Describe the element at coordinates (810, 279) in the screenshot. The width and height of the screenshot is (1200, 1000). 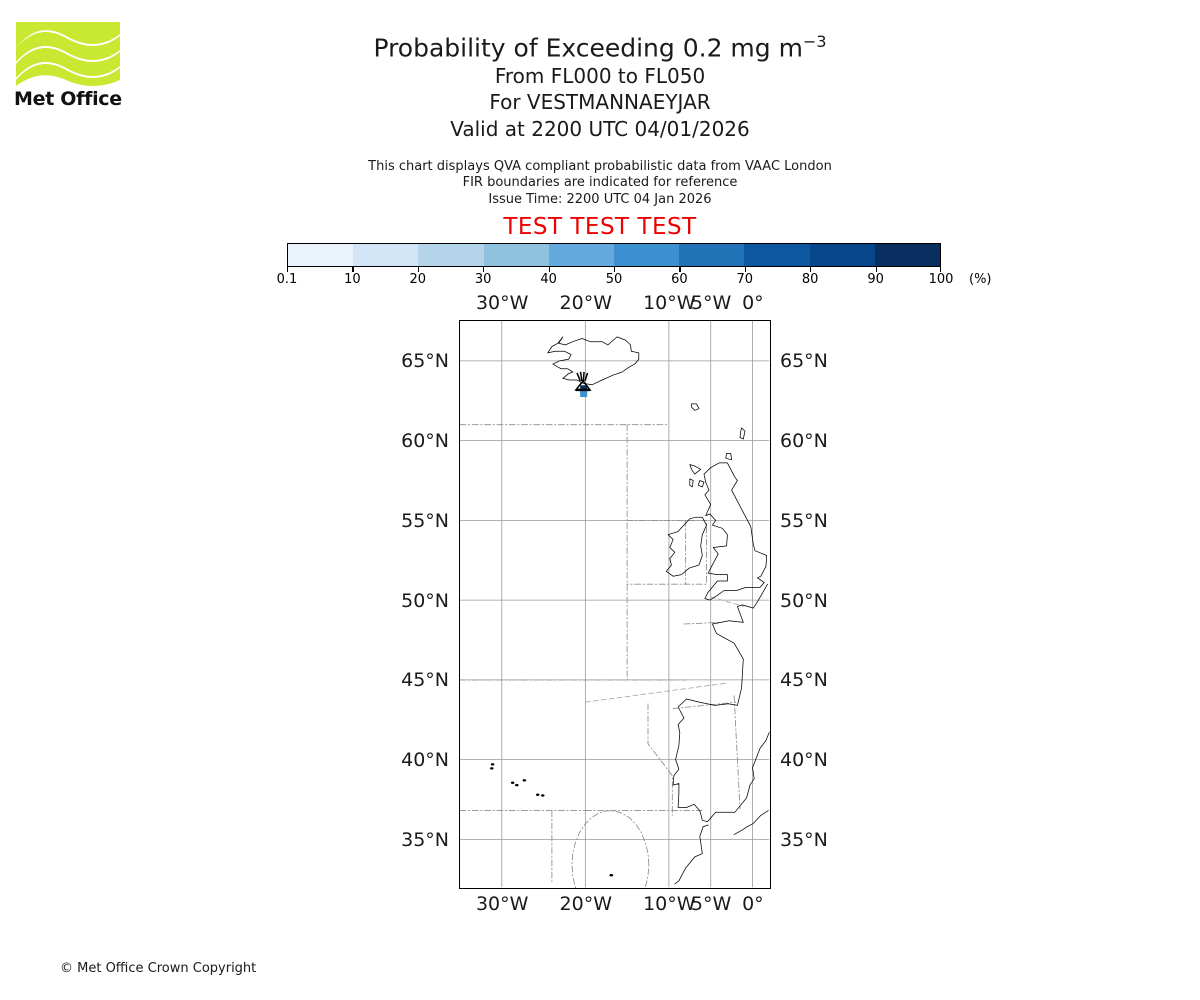
I see `colorbar-tick-label: 80` at that location.